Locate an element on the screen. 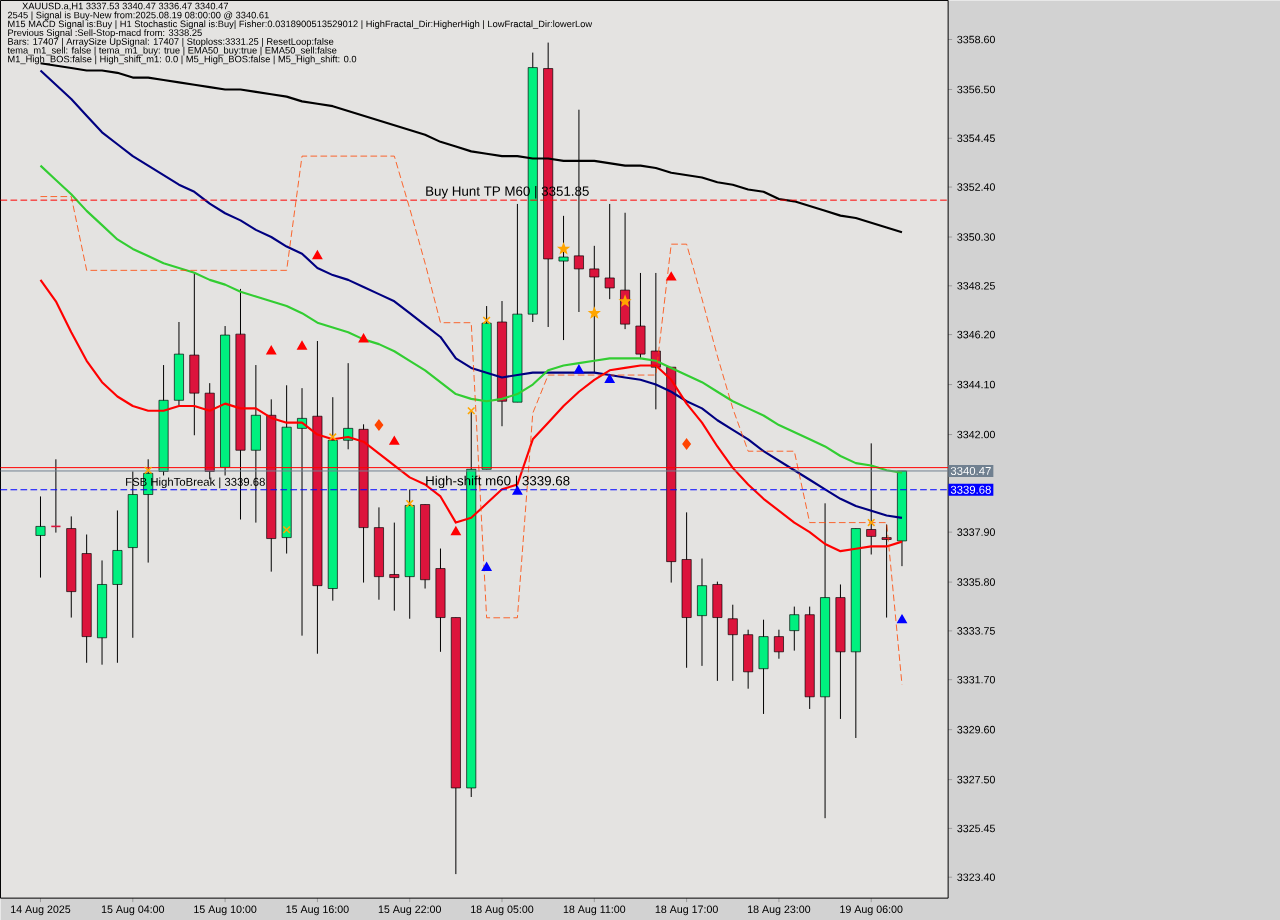  y-tick-label: 3342.00 is located at coordinates (976, 434).